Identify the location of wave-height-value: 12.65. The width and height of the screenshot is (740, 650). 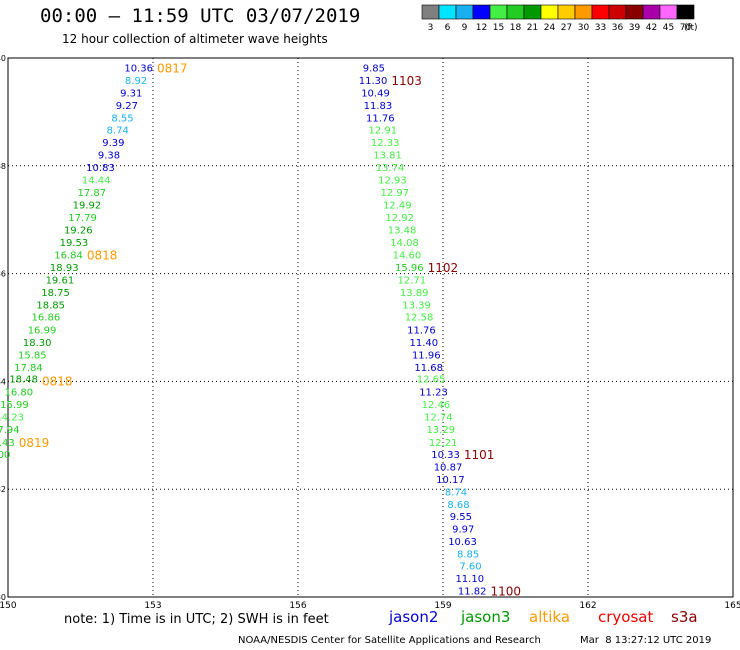
(431, 380).